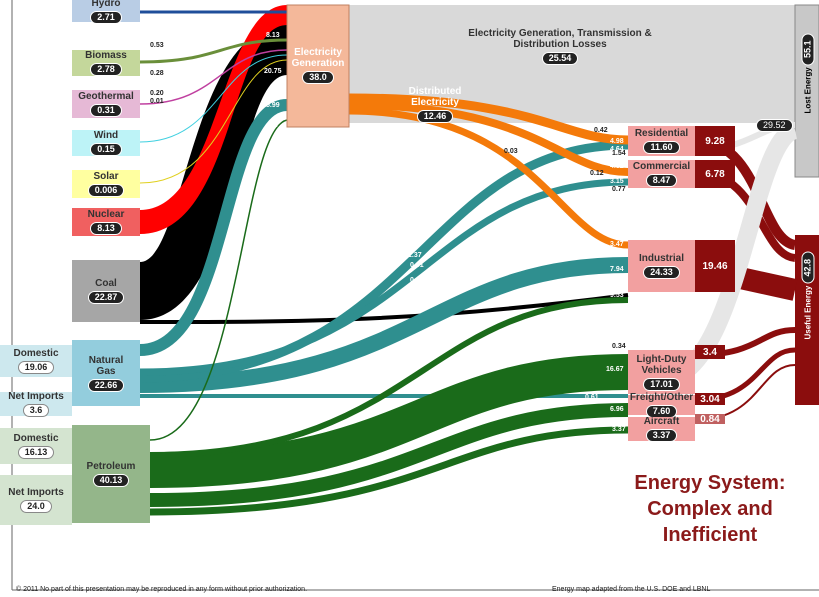 This screenshot has height=597, width=819. Describe the element at coordinates (157, 45) in the screenshot. I see `flow-label: 0.53` at that location.